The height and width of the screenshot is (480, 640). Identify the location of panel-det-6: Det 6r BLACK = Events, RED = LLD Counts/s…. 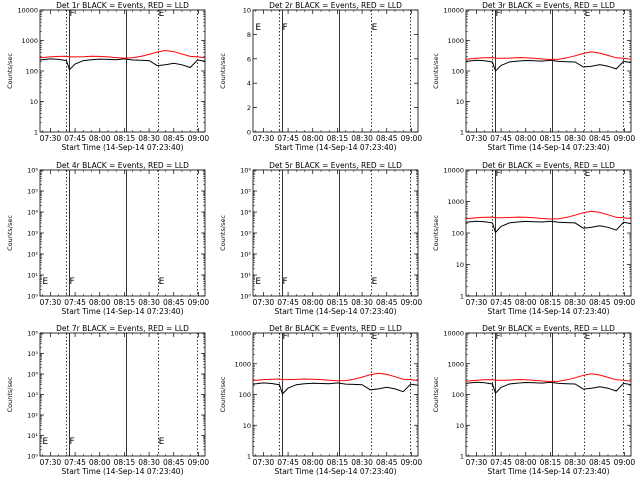
(533, 238).